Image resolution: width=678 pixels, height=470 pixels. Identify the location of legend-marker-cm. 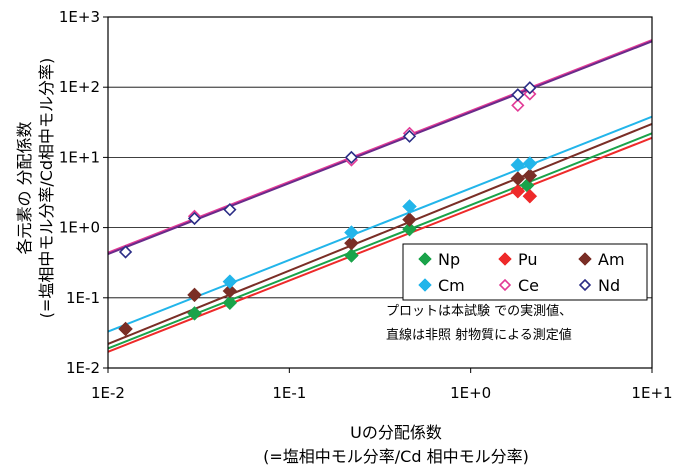
(425, 285).